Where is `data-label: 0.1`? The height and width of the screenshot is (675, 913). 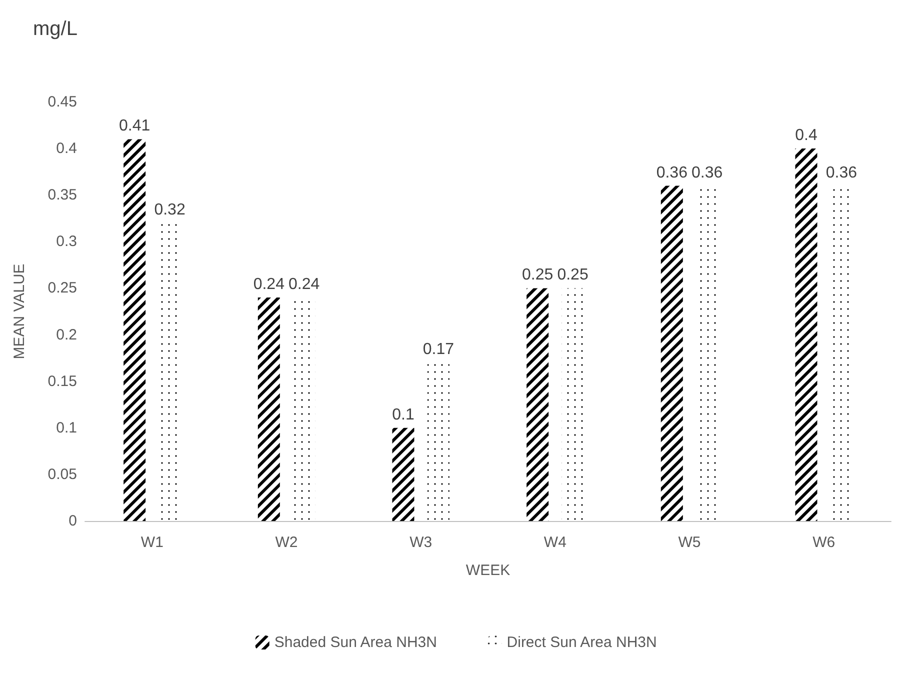
data-label: 0.1 is located at coordinates (403, 415).